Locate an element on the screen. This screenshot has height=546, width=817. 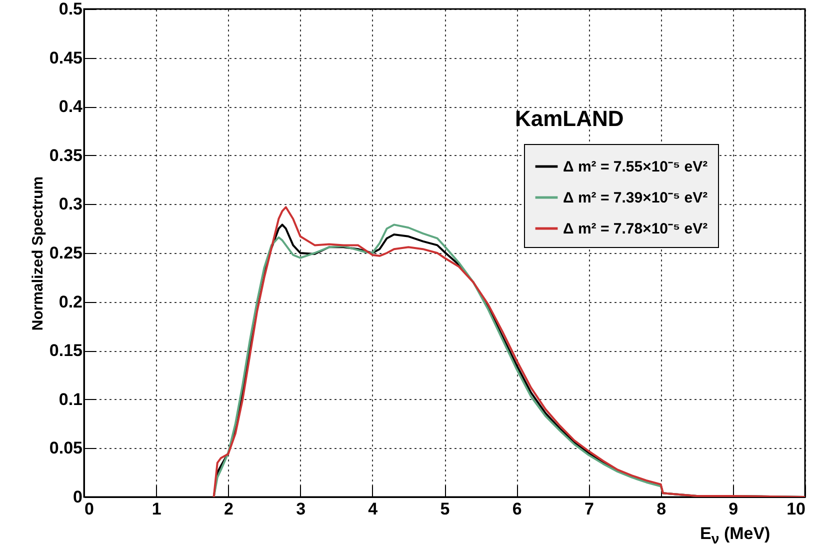
y-tick-label: 0.3 is located at coordinates (70, 204).